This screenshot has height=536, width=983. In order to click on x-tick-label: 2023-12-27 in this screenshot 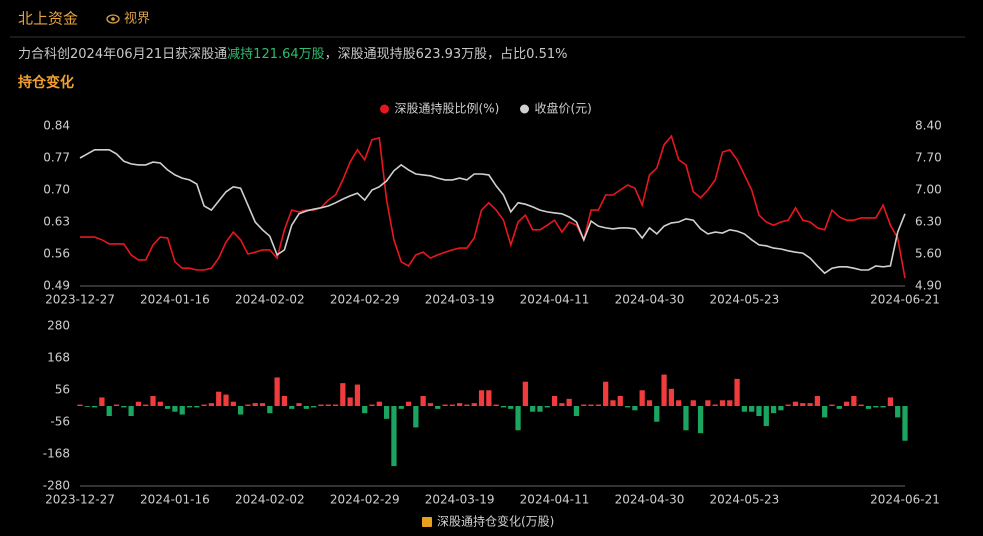, I will do `click(80, 500)`.